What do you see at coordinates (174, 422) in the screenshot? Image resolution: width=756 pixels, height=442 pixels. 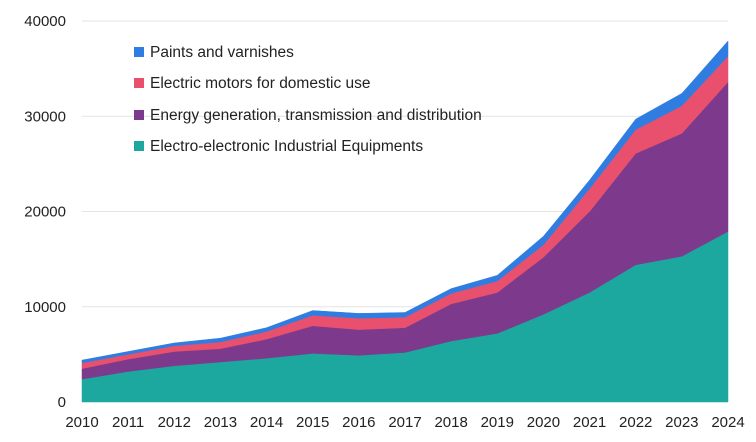 I see `x-tick-label: 2012` at bounding box center [174, 422].